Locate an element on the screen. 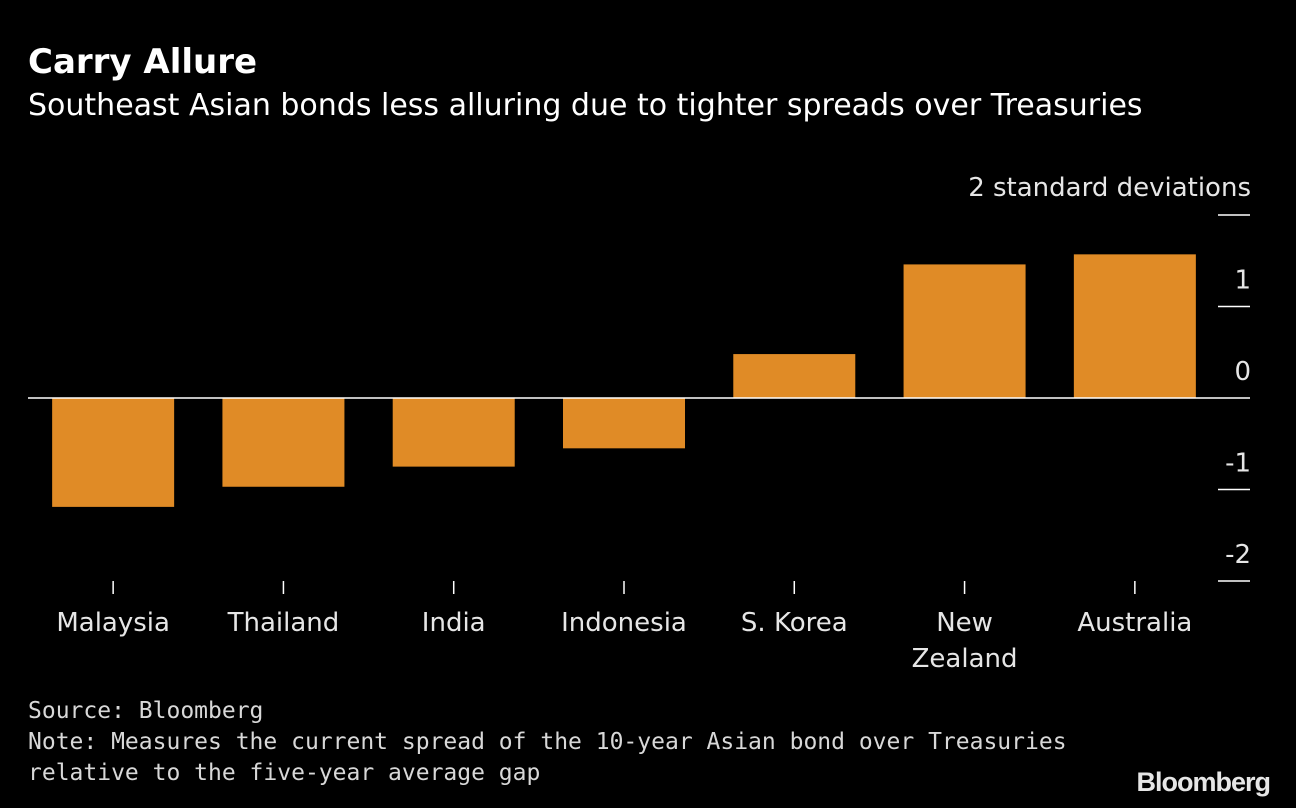 The image size is (1296, 808). bar-indonesia is located at coordinates (624, 423).